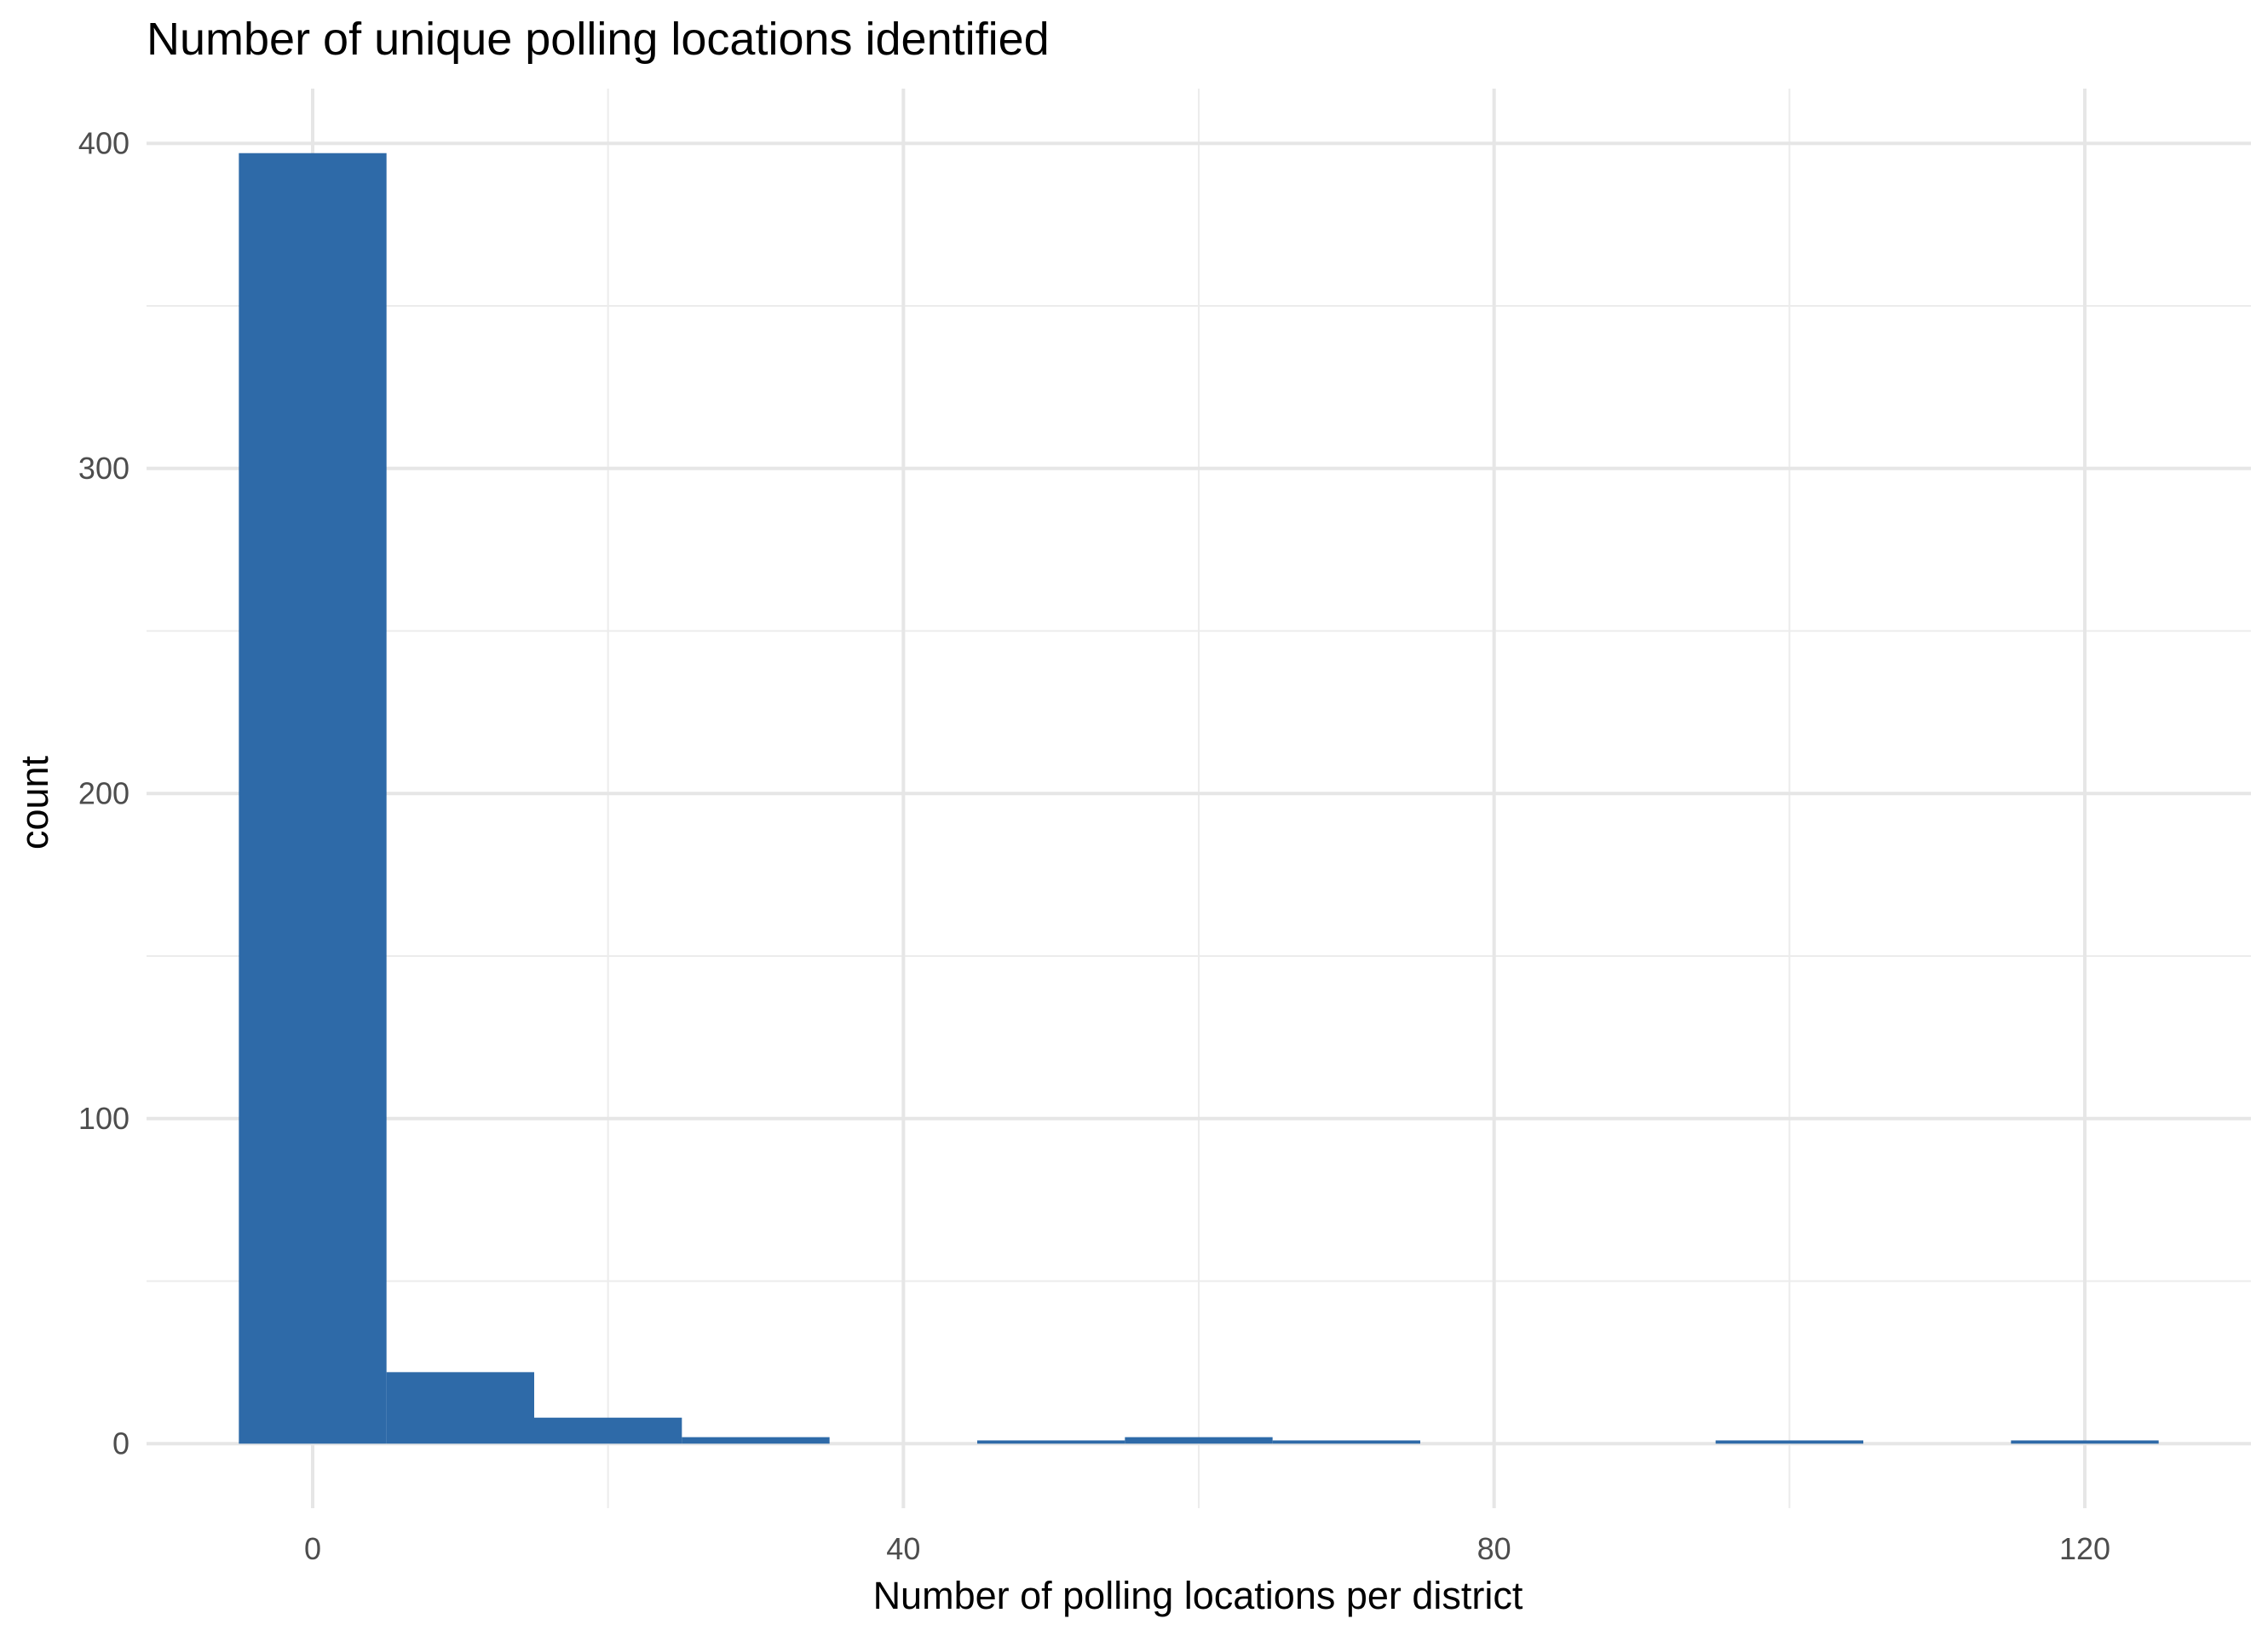 This screenshot has height=1636, width=2268. Describe the element at coordinates (34, 802) in the screenshot. I see `y-axis-title: count` at that location.